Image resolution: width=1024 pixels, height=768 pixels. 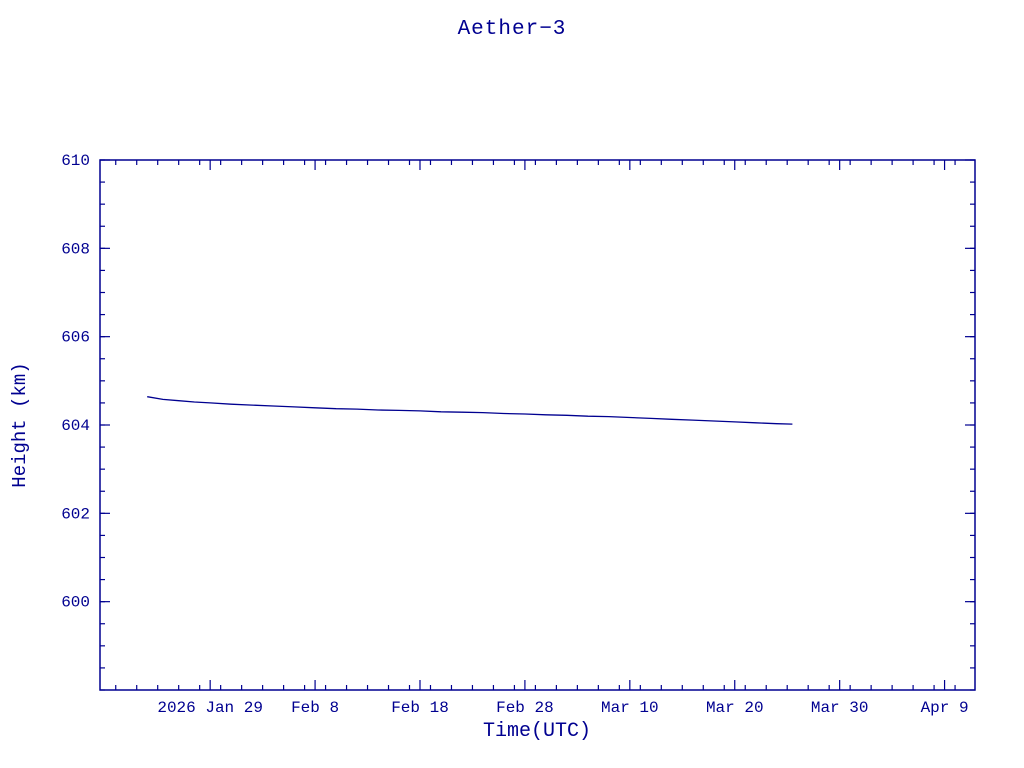 I want to click on x-tick-label: Mar 30, so click(x=840, y=708).